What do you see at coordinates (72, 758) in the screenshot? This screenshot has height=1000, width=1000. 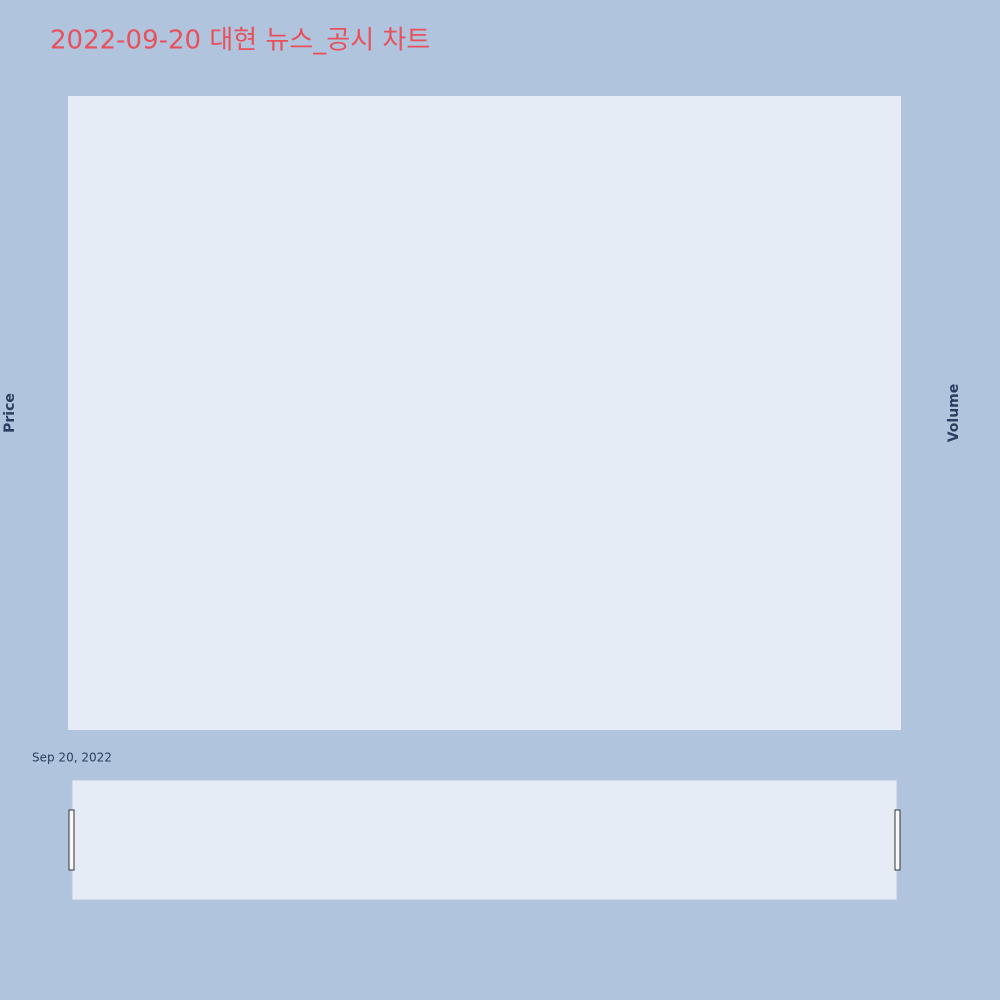 I see `x-date-label: Sep 20, 2022` at bounding box center [72, 758].